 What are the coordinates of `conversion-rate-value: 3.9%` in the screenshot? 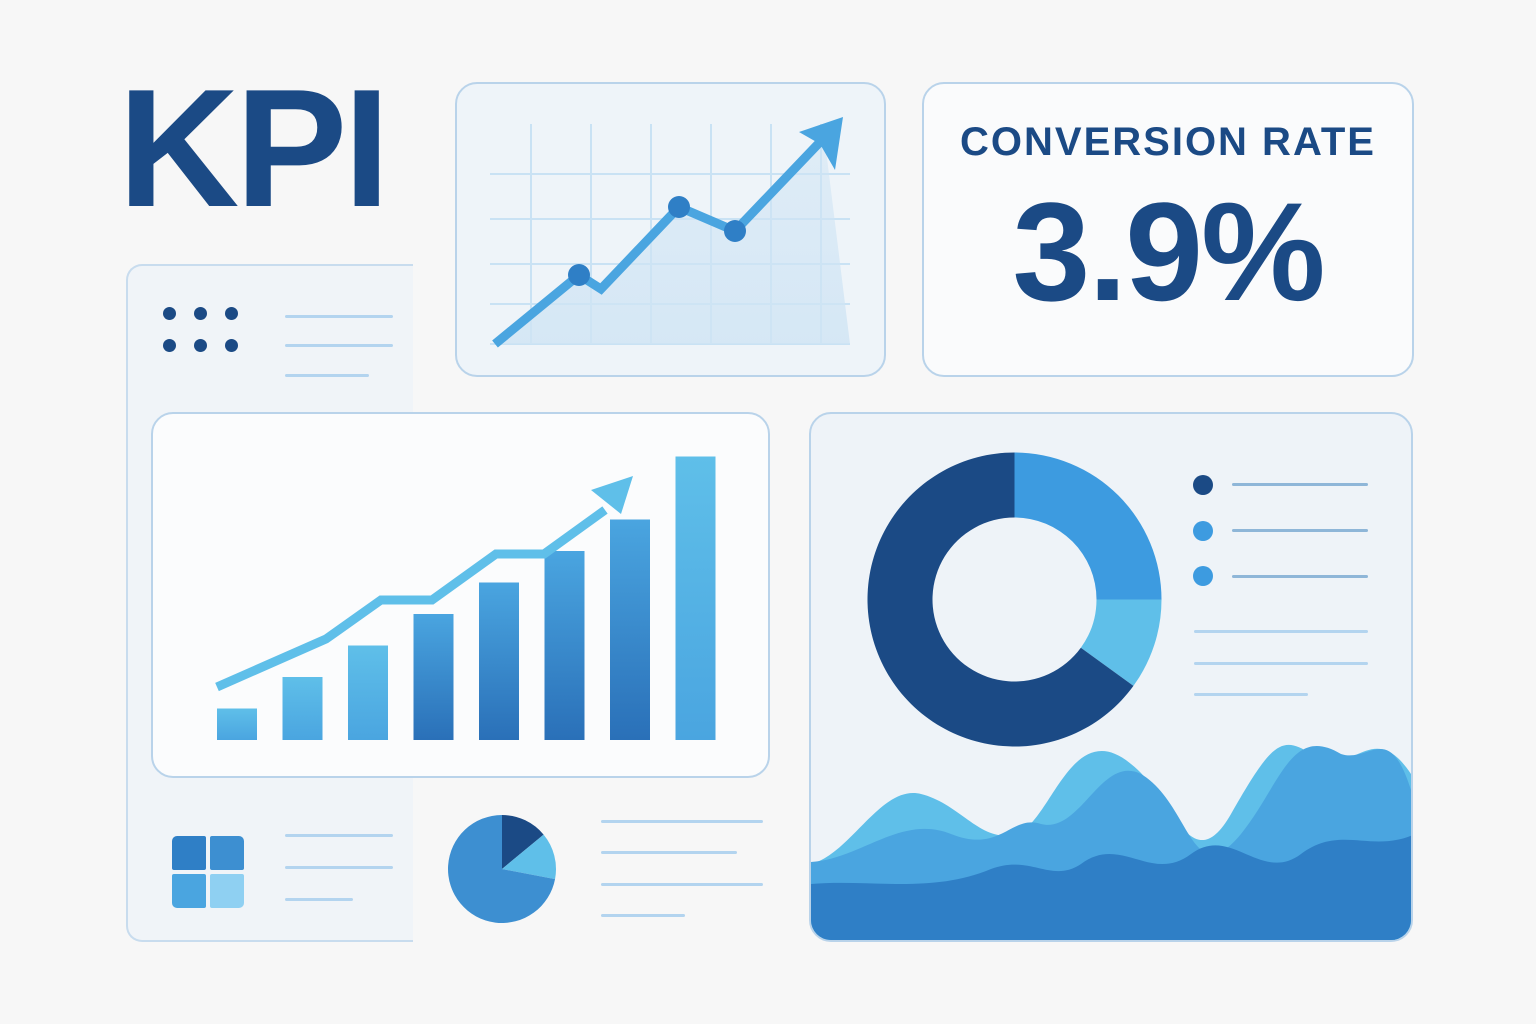 It's located at (1168, 251).